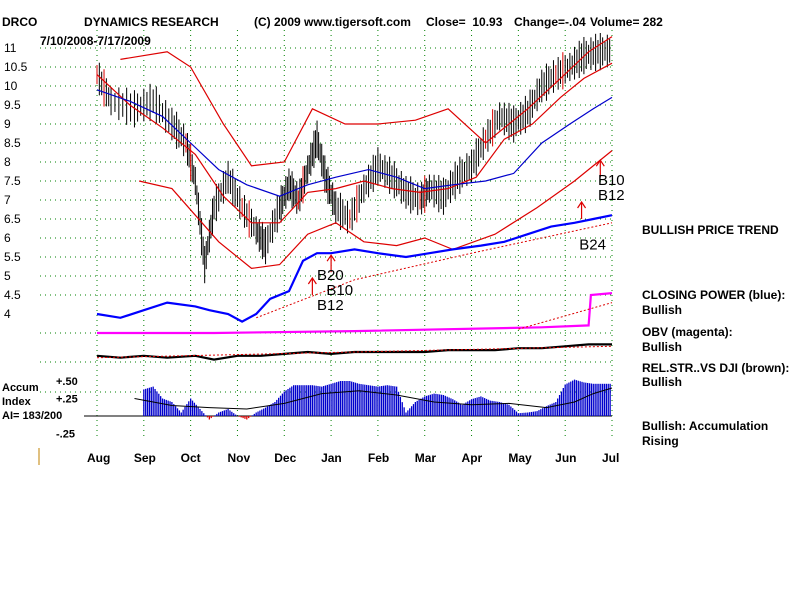 The width and height of the screenshot is (800, 600). I want to click on price-tick-label: 9, so click(7, 124).